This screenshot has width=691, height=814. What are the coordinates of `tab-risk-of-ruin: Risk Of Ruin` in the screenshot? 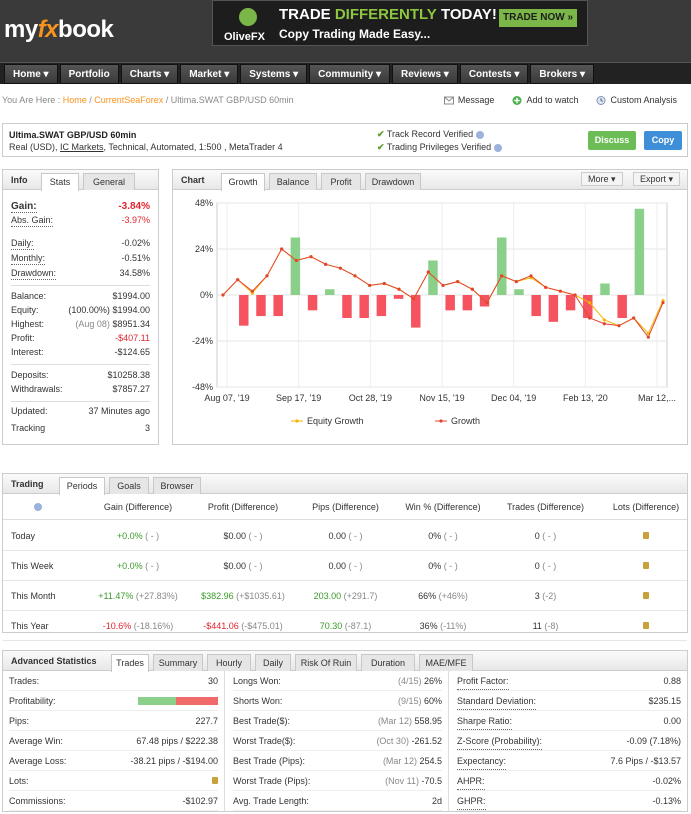 It's located at (326, 662).